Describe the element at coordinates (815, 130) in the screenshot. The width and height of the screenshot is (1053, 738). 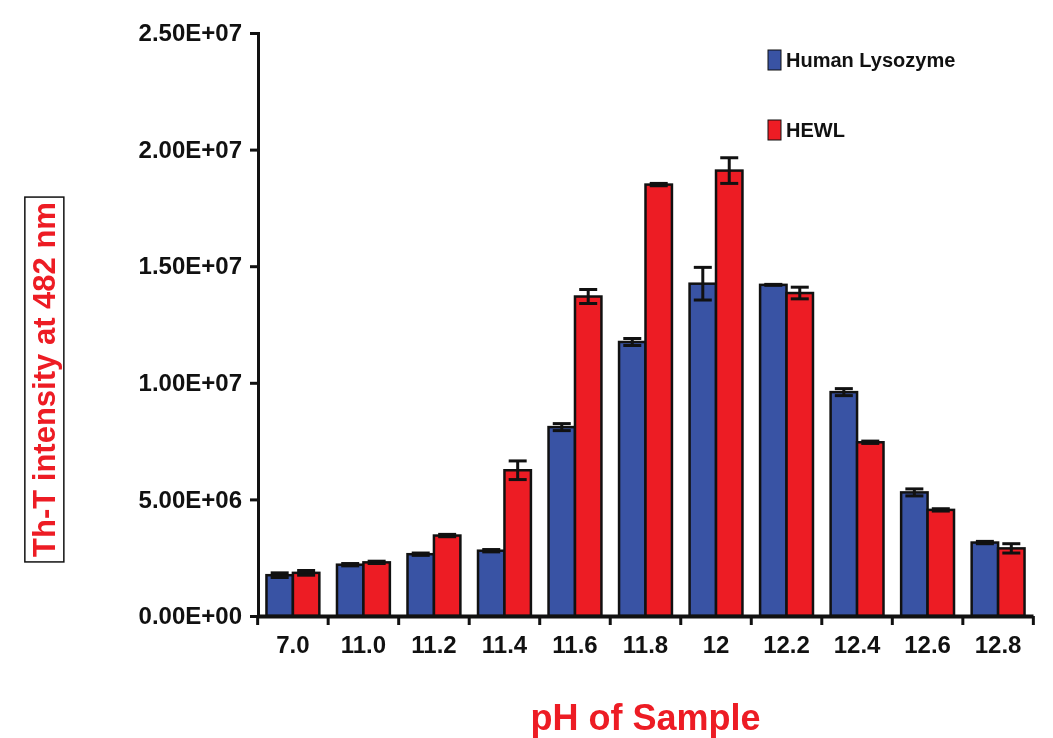
I see `legend-label: HEWL` at that location.